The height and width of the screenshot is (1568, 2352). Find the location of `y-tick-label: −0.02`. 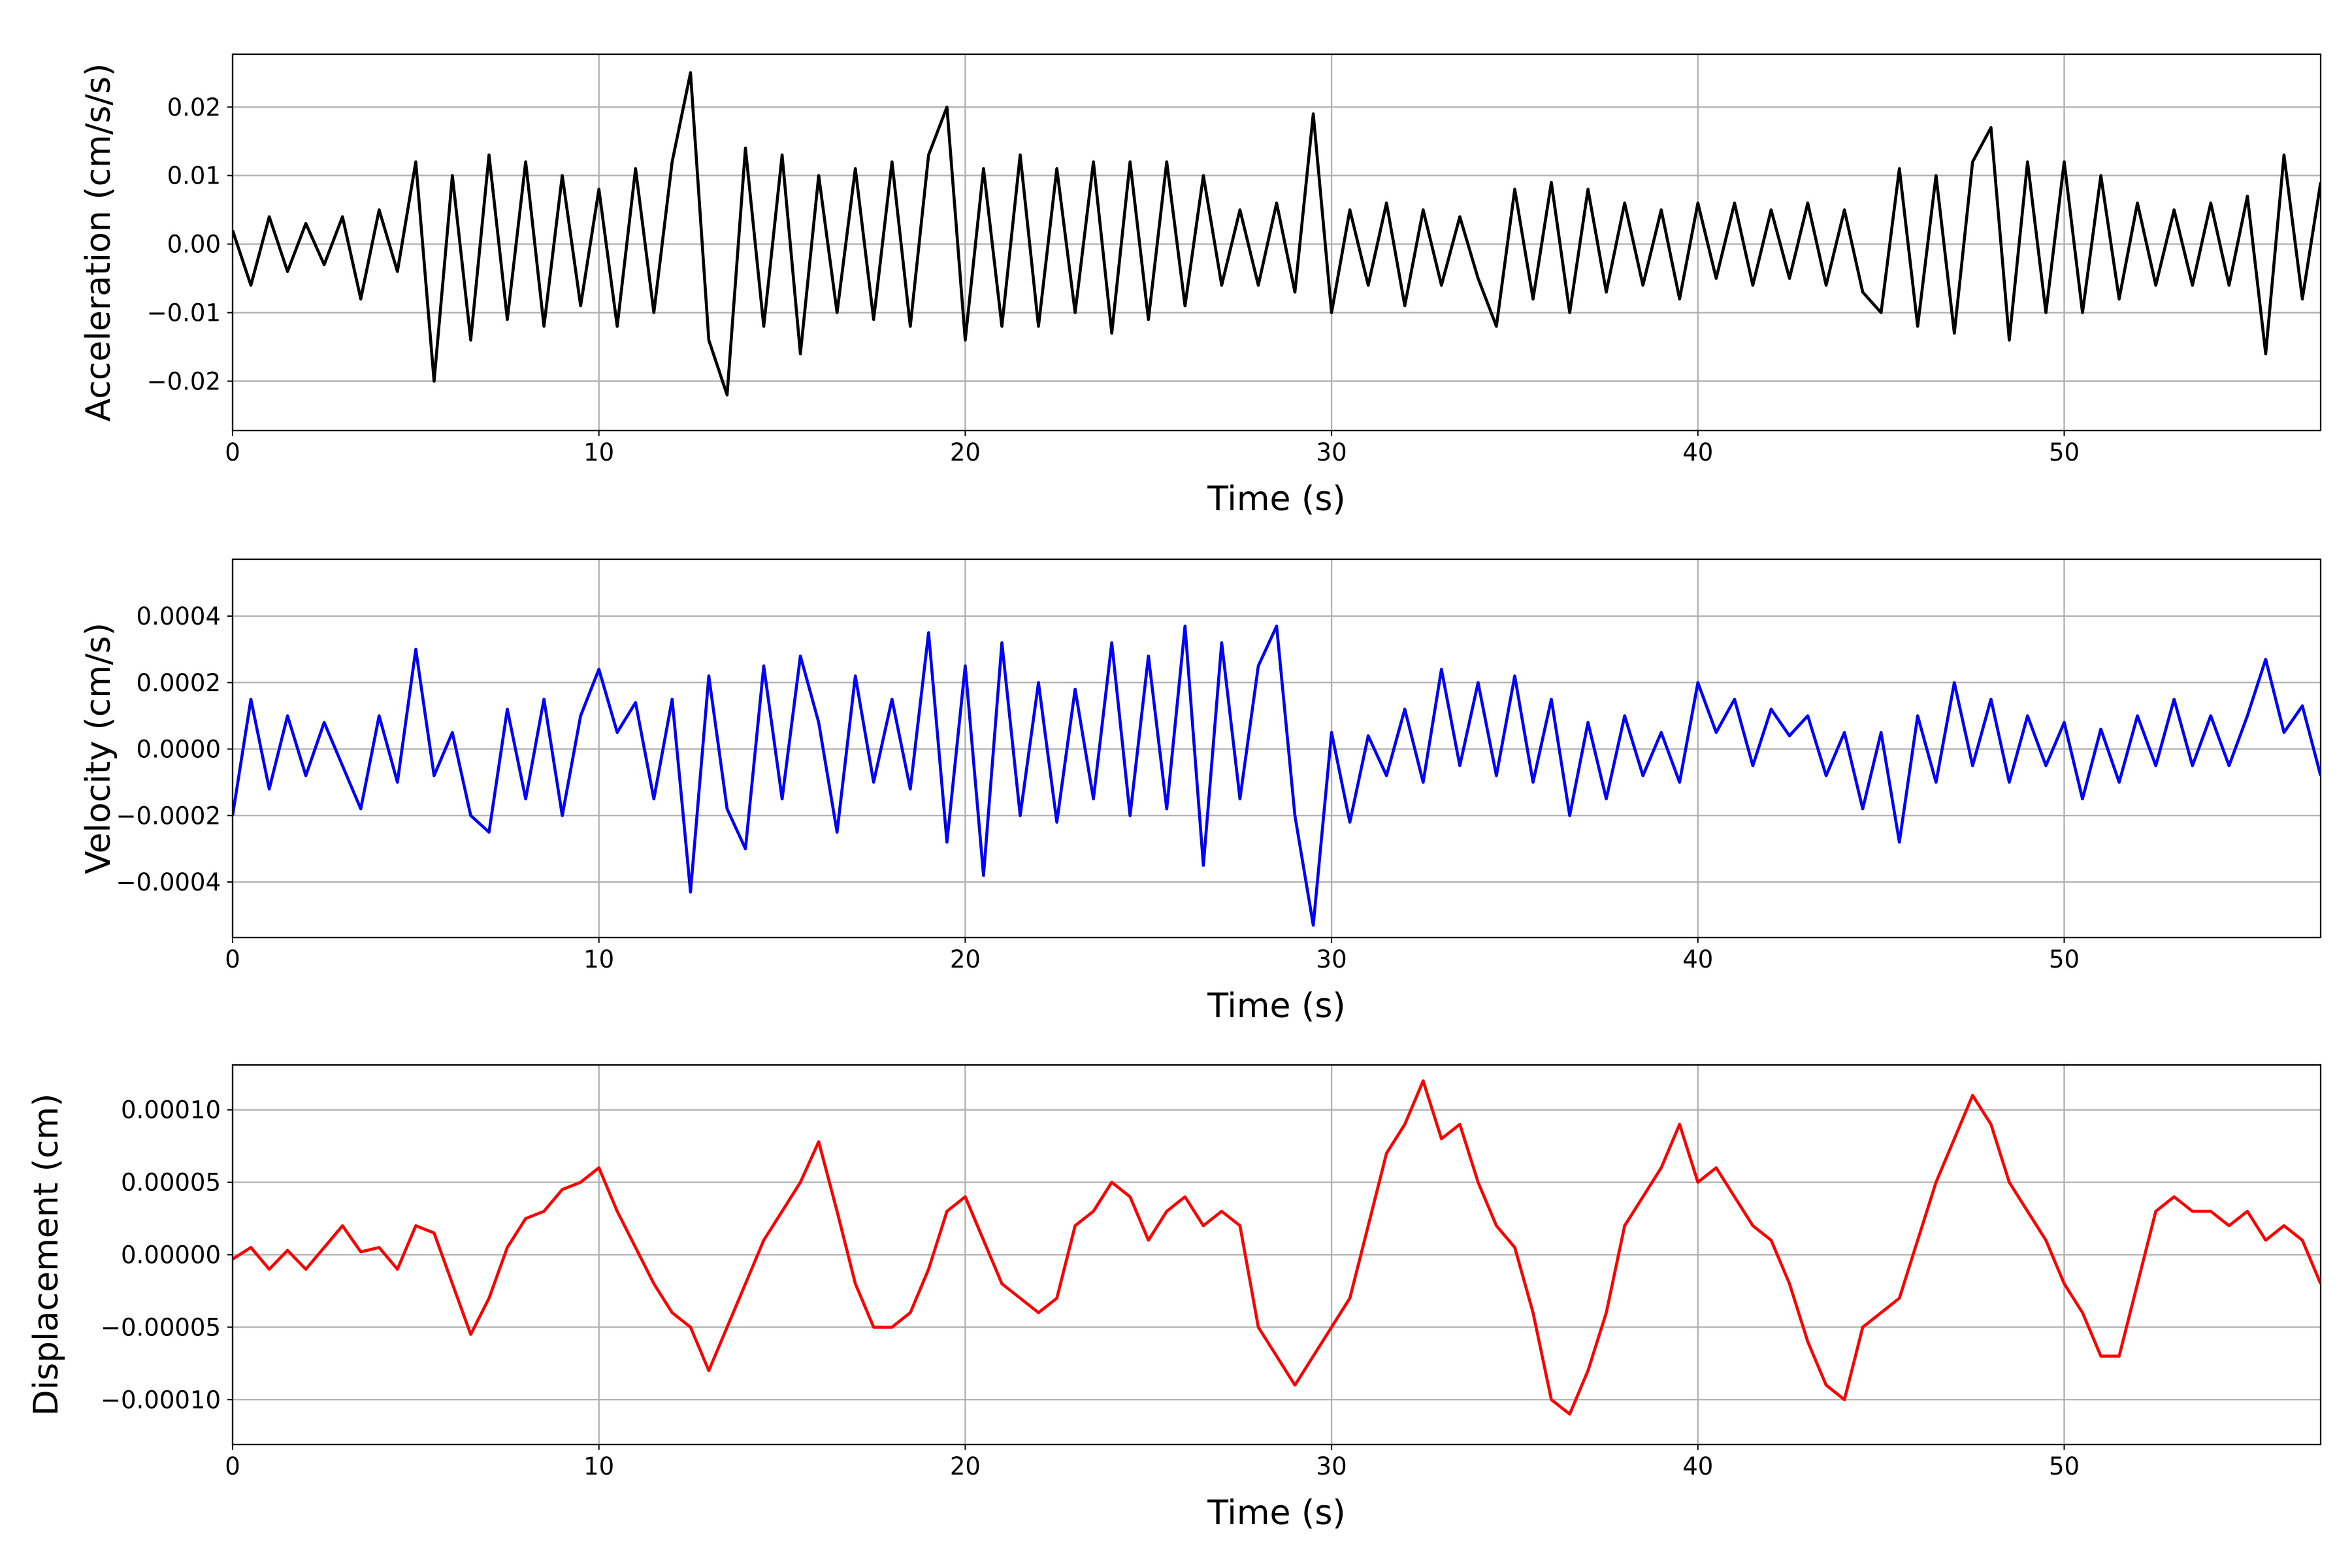

y-tick-label: −0.02 is located at coordinates (184, 381).